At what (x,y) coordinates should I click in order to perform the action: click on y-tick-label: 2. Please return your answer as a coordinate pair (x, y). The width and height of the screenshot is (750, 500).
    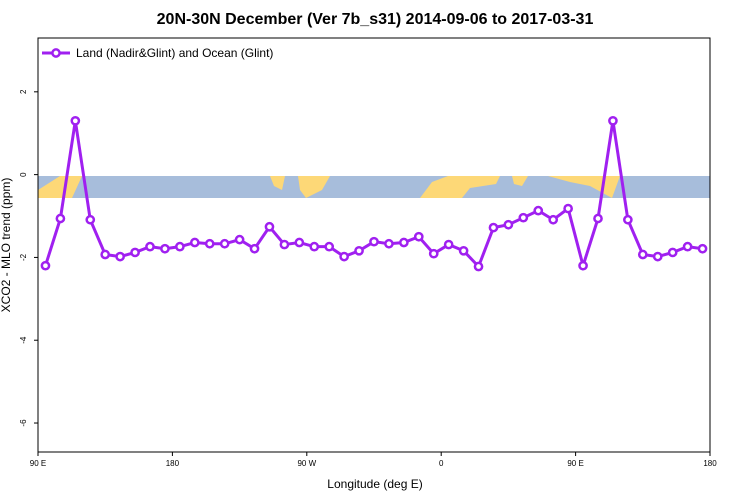
    Looking at the image, I should click on (23, 91).